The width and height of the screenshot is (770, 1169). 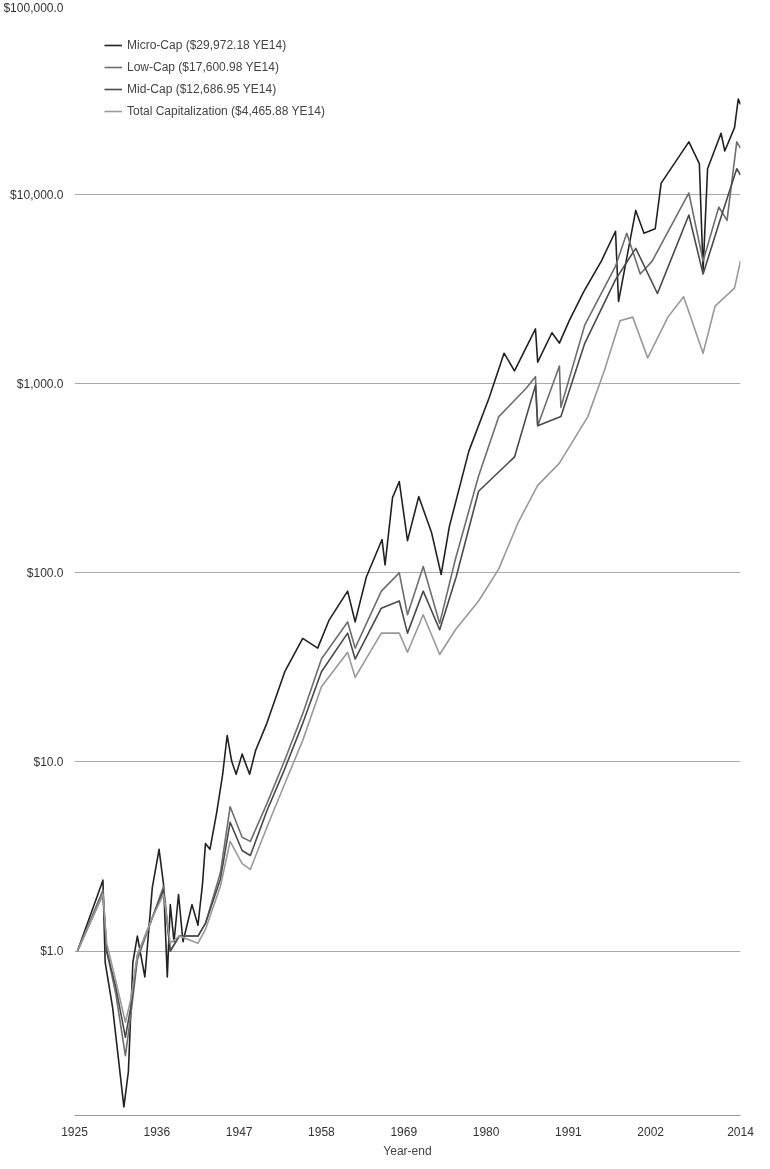 I want to click on y-tick-label: $10.0, so click(x=48, y=761).